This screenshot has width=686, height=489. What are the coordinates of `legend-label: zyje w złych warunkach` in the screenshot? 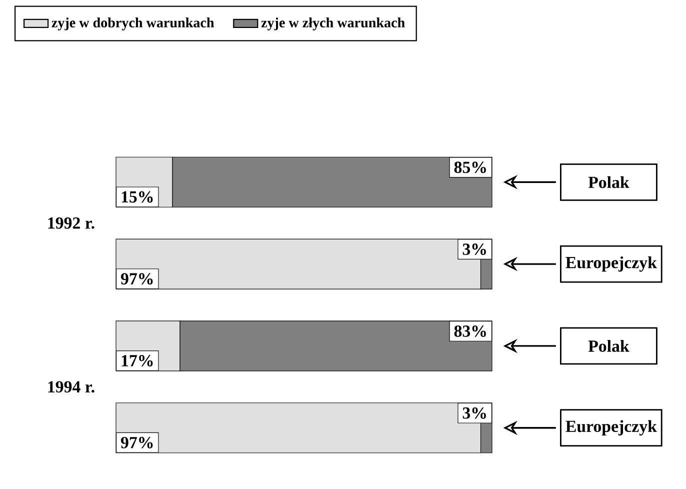 It's located at (333, 24).